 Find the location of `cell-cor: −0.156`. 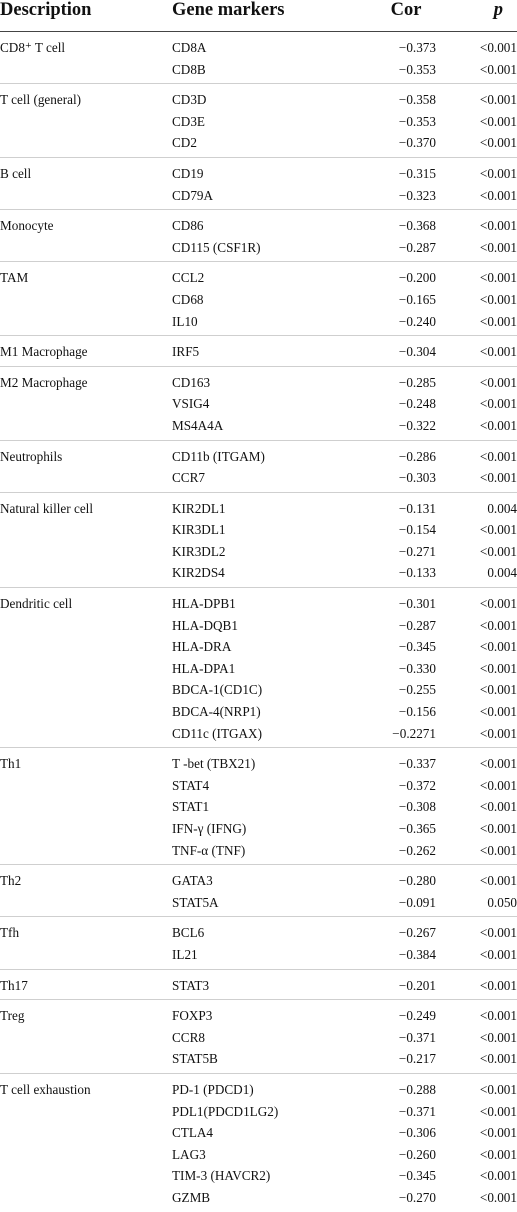

cell-cor: −0.156 is located at coordinates (417, 712).